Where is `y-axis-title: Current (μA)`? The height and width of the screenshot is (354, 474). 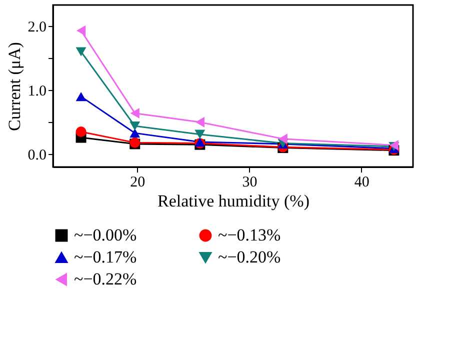 y-axis-title: Current (μA) is located at coordinates (14, 86).